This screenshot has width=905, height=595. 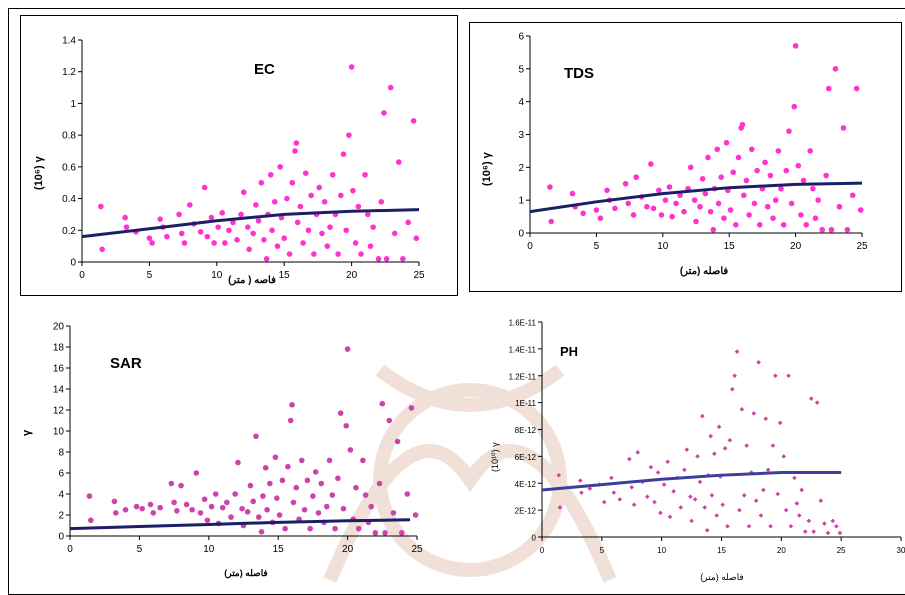 I want to click on y-tick-label: 10, so click(x=59, y=432).